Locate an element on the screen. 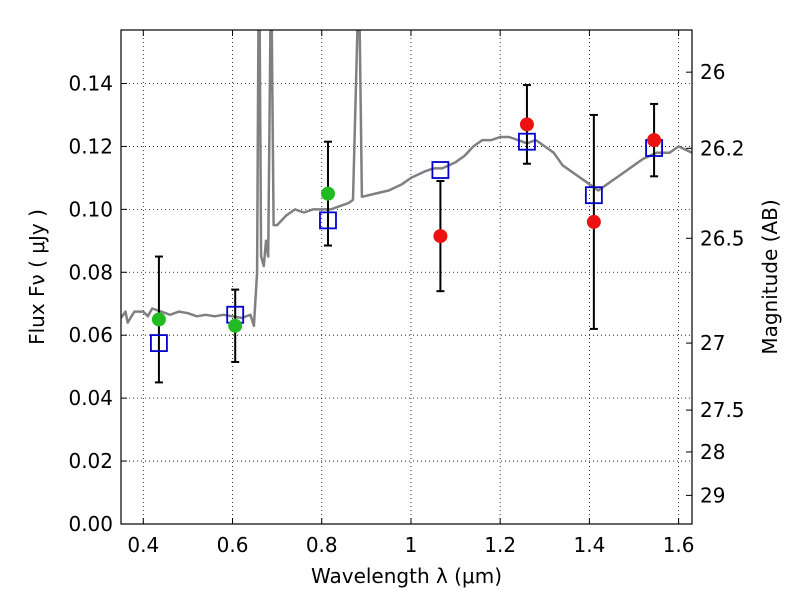 The width and height of the screenshot is (800, 604). y-tick-label: 0.10 is located at coordinates (90, 209).